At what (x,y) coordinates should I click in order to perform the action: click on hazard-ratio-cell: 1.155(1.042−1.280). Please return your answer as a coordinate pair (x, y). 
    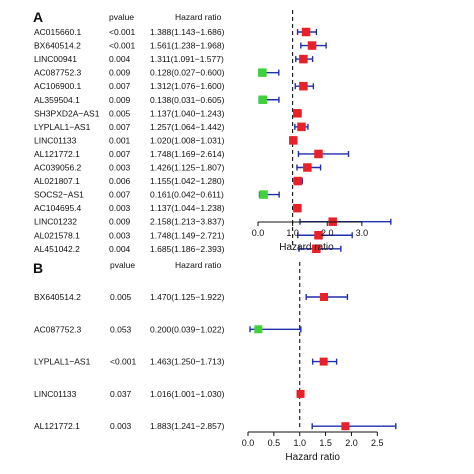
    Looking at the image, I should click on (187, 181).